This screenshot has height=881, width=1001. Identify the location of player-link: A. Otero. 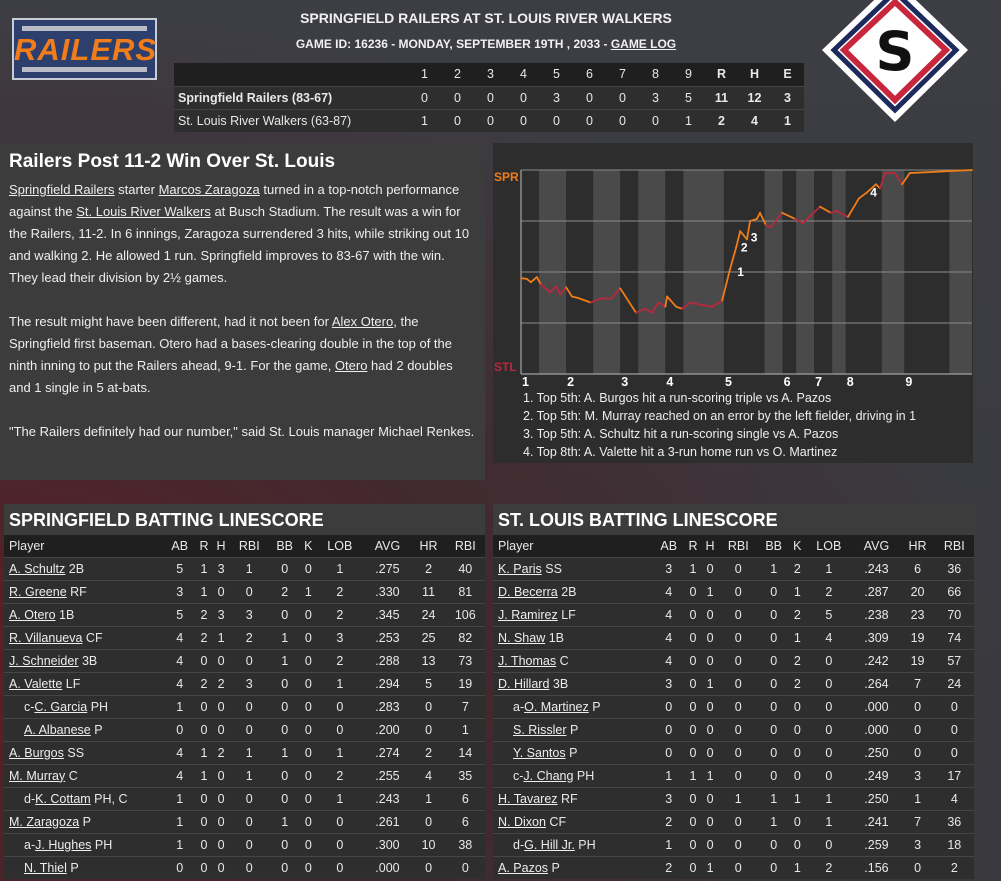
(32, 614).